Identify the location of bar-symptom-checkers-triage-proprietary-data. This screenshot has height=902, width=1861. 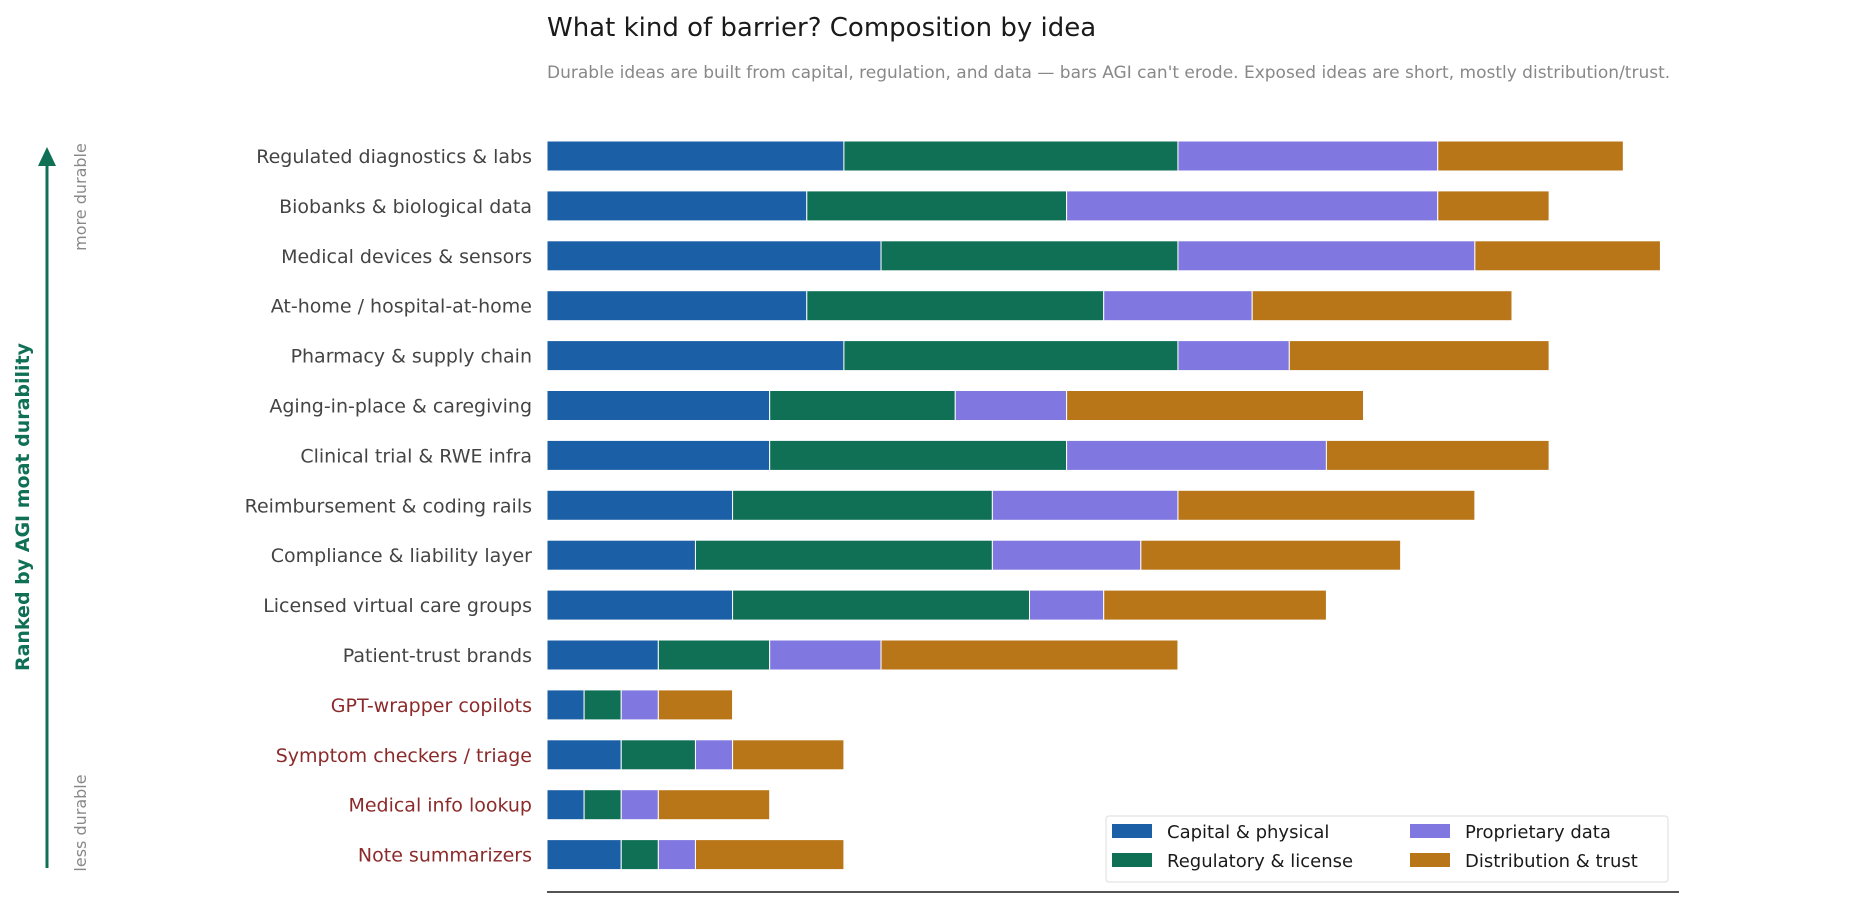
(714, 755).